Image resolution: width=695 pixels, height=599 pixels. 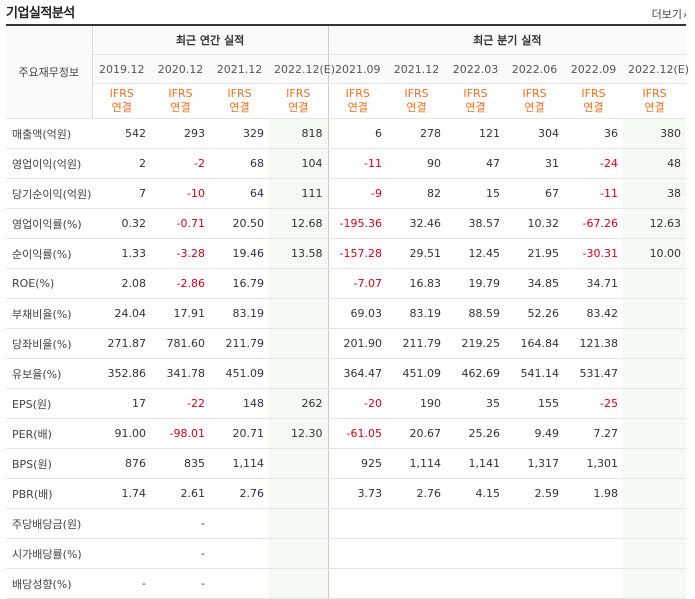 I want to click on table-cell: 20.50, so click(x=239, y=223).